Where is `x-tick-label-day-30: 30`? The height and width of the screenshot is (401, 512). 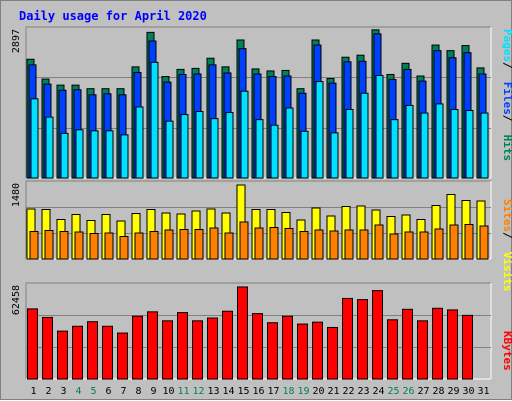
x-tick-label-day-30: 30 is located at coordinates (468, 391).